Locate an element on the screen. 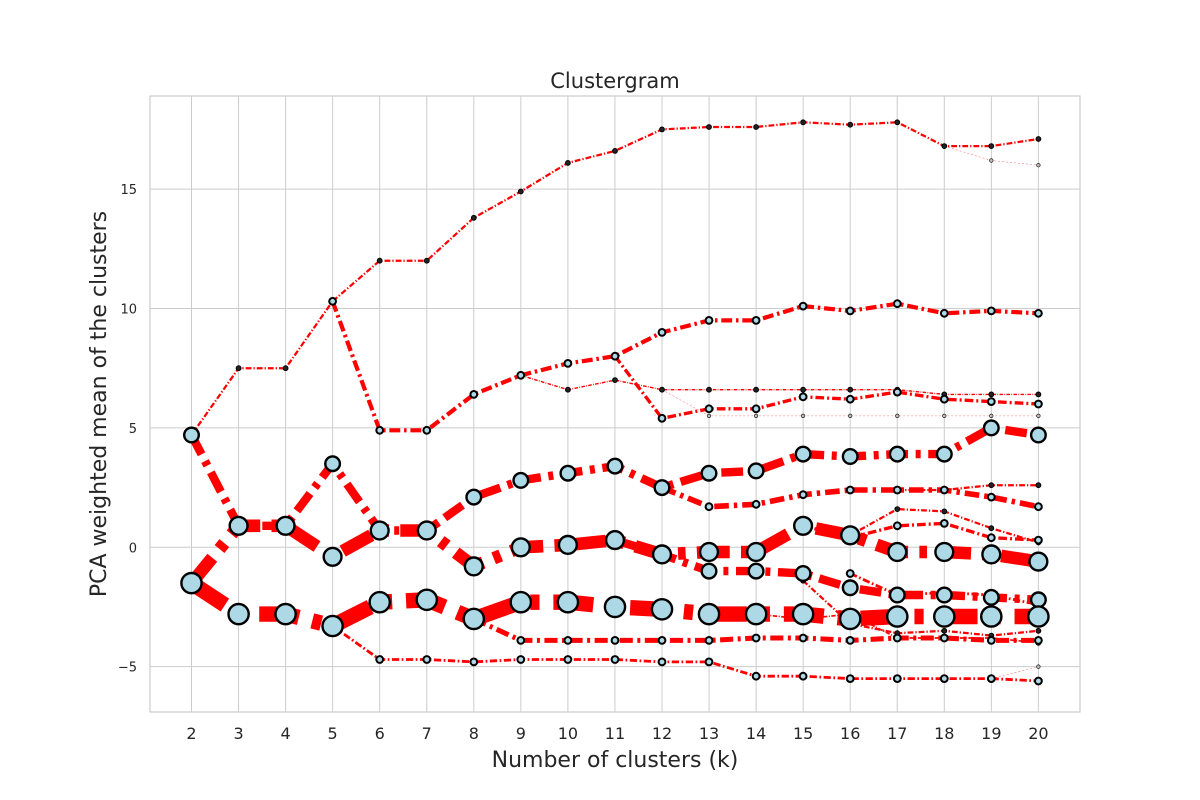  x-tick-label: 10 is located at coordinates (568, 733).